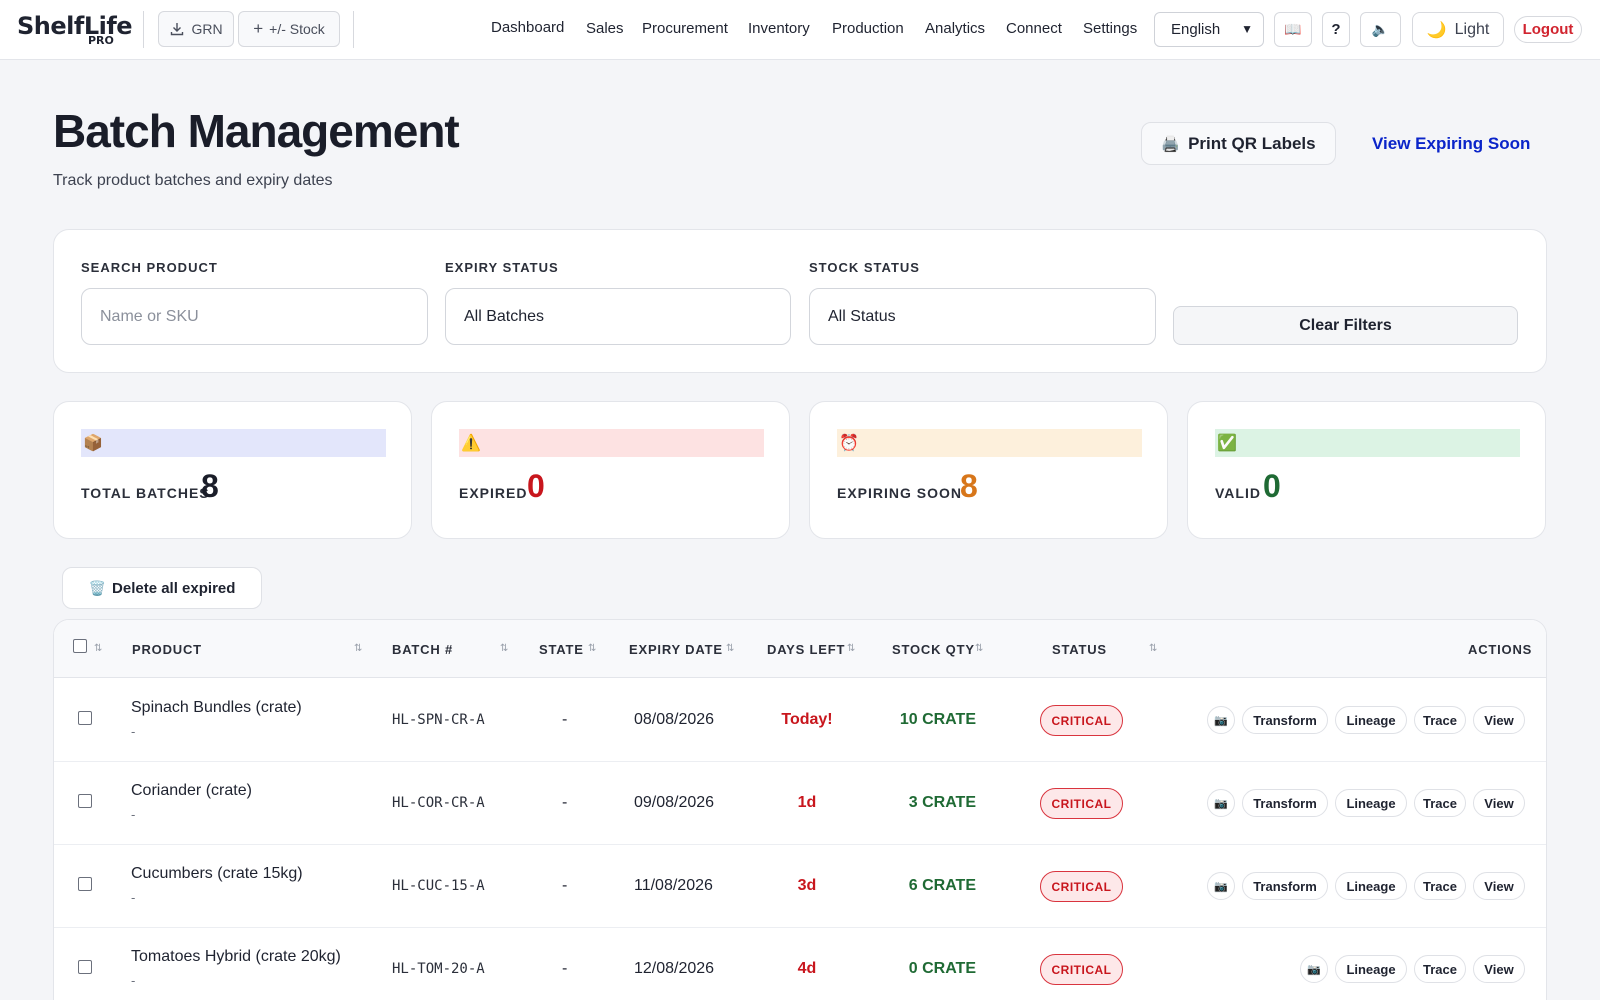  Describe the element at coordinates (1380, 29) in the screenshot. I see `sound-button: 🔈` at that location.